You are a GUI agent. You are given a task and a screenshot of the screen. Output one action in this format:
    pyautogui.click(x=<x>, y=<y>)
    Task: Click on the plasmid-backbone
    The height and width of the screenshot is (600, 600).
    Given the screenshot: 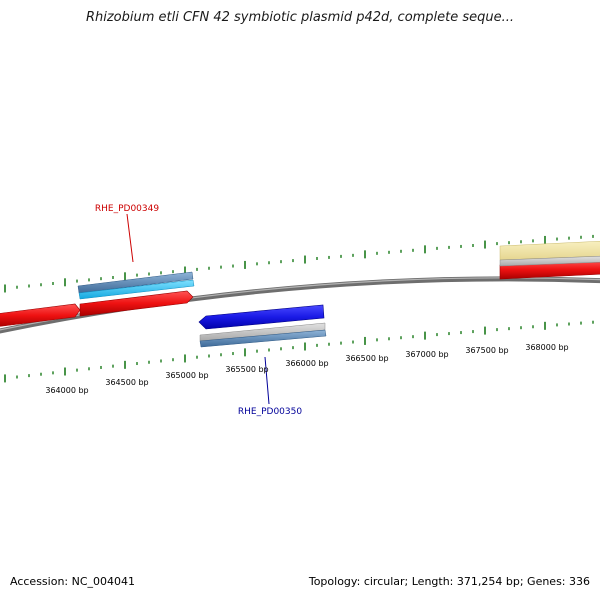 What is the action you would take?
    pyautogui.click(x=300, y=305)
    